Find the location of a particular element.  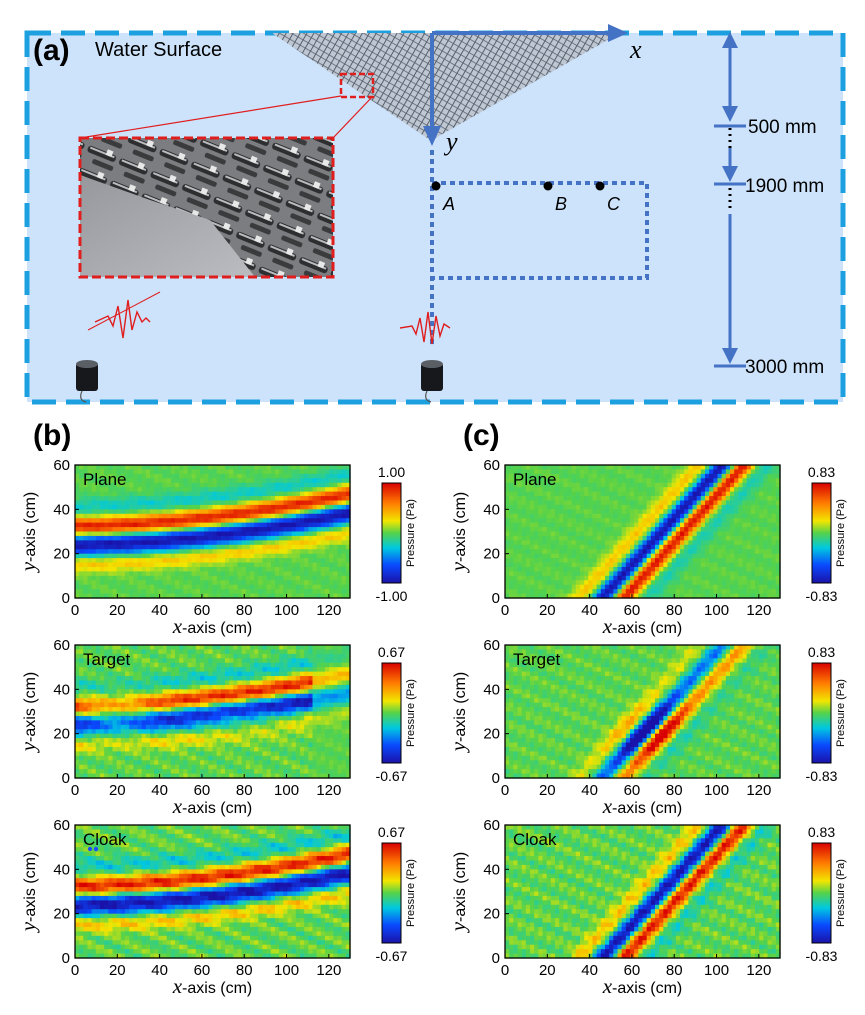

cloak-mesh-right is located at coordinates (526, 86).